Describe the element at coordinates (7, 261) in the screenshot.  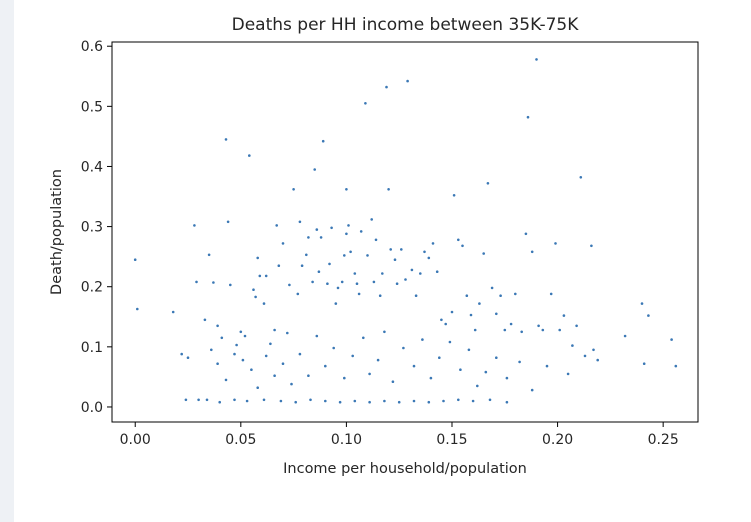
I see `background-strip` at that location.